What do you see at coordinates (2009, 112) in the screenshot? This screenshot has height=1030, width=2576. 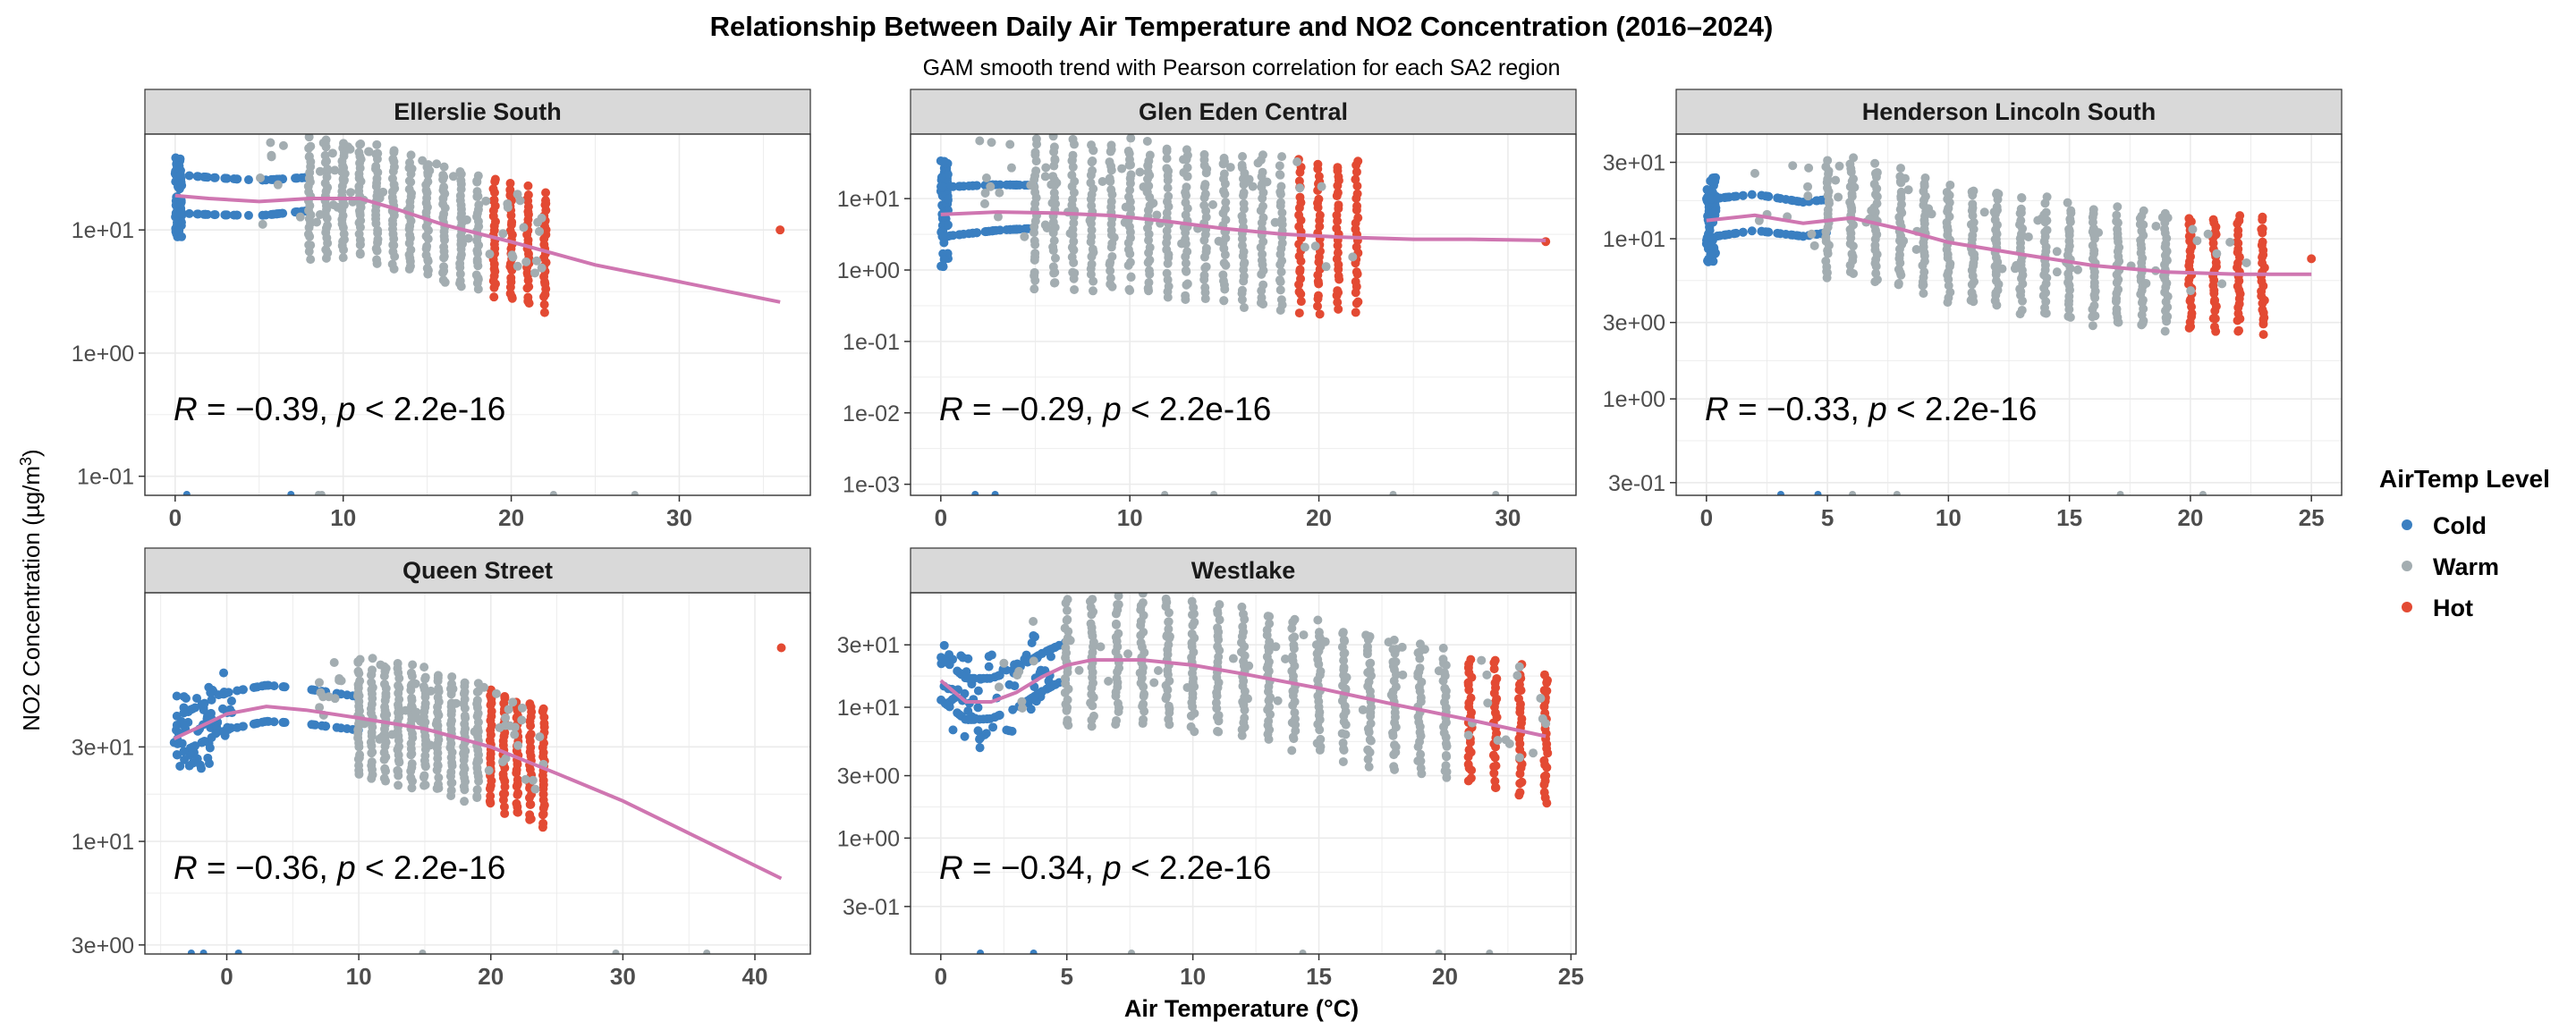 I see `facet-strip` at bounding box center [2009, 112].